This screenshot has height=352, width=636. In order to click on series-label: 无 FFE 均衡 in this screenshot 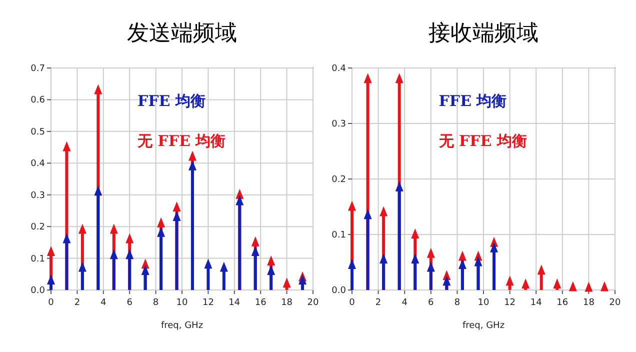, I will do `click(181, 141)`.